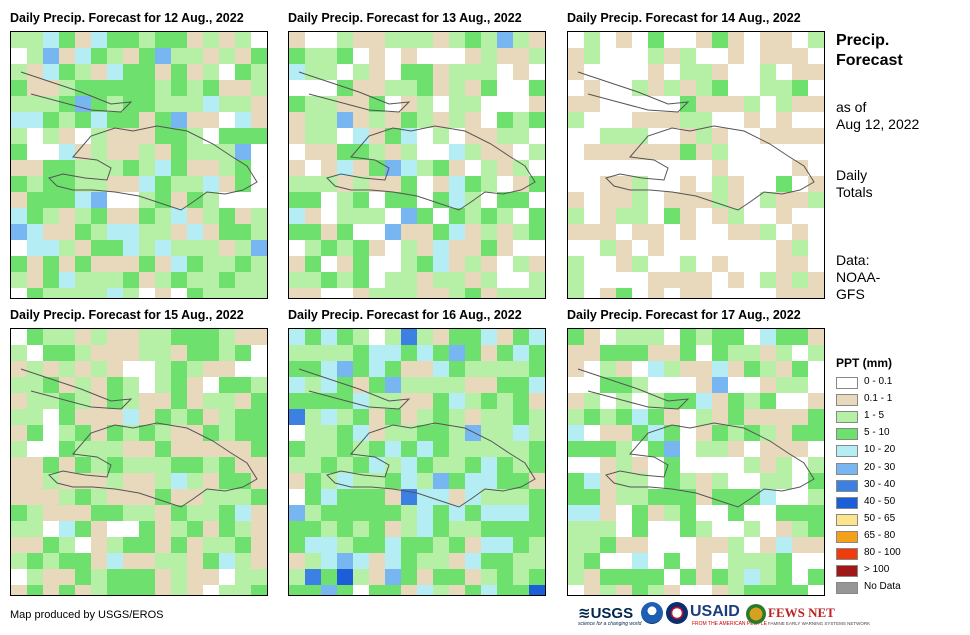 Image resolution: width=970 pixels, height=635 pixels. I want to click on legend-title: PPT (mm), so click(864, 363).